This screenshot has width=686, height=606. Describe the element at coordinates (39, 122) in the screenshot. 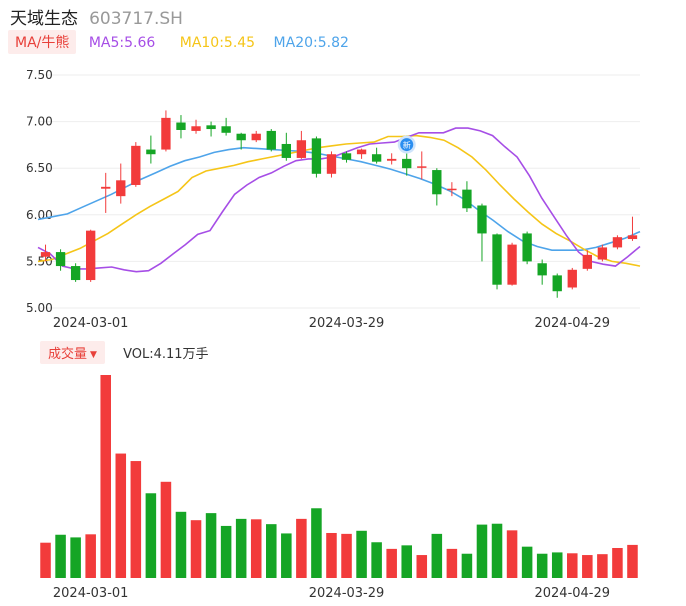

I see `price-tick-label: 7.00` at that location.